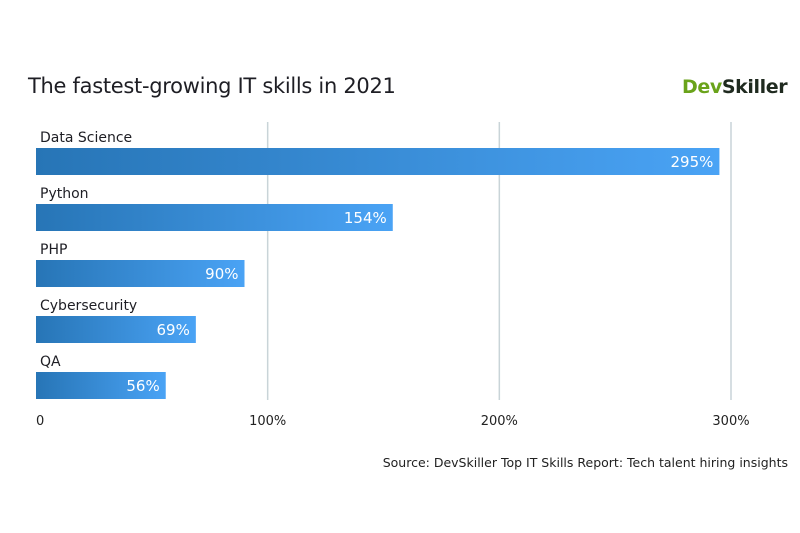 The image size is (800, 533). Describe the element at coordinates (267, 421) in the screenshot. I see `x-tick-label: 100%` at that location.